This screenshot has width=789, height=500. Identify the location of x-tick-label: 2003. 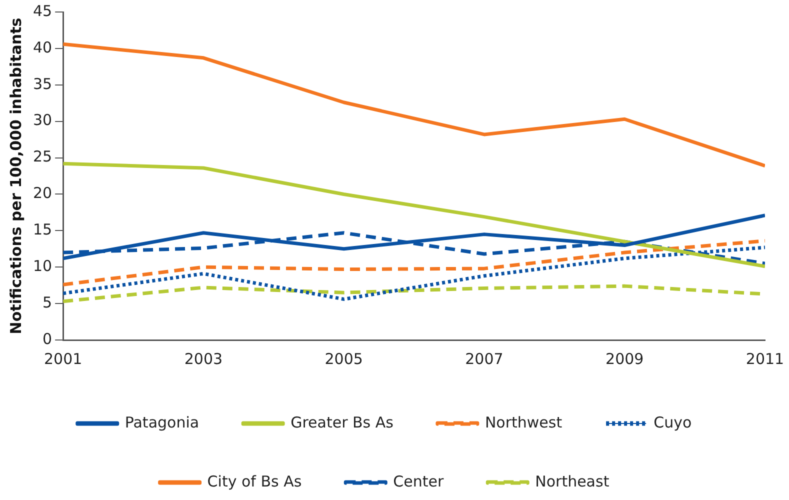
(203, 359).